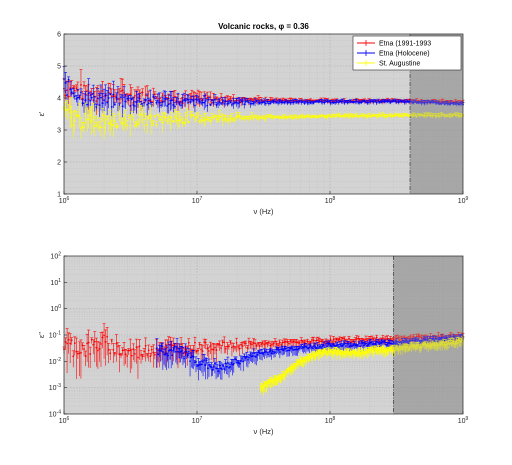 The image size is (512, 465). Describe the element at coordinates (41, 113) in the screenshot. I see `y-axis-label: ε'` at that location.